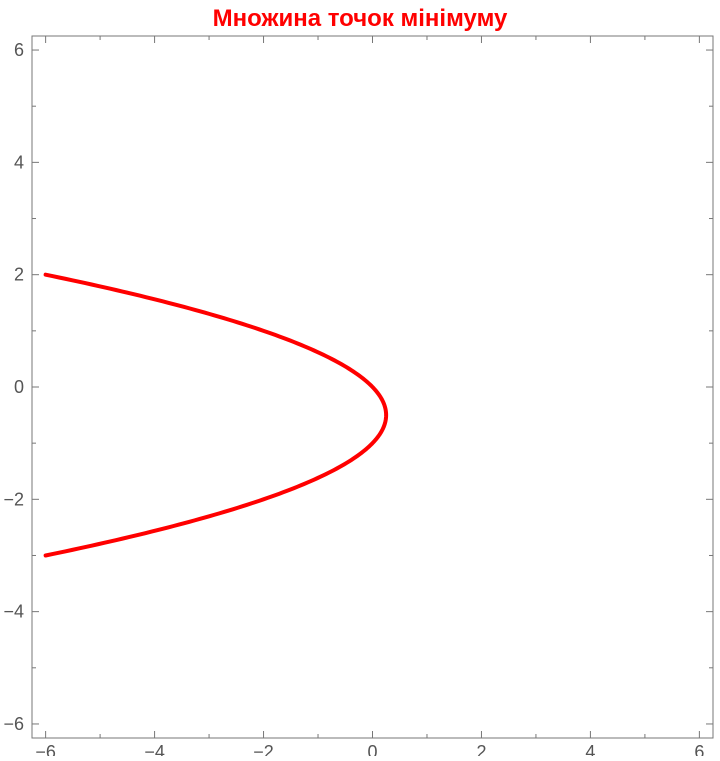  Describe the element at coordinates (590, 749) in the screenshot. I see `x-tick-label: 4` at that location.